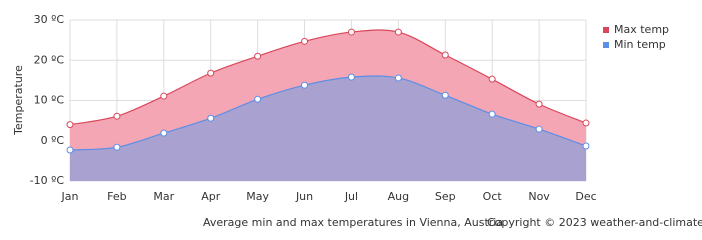 This screenshot has height=240, width=702. I want to click on copyright: Copyright © 2023 weather-and-climate.com, so click(594, 222).